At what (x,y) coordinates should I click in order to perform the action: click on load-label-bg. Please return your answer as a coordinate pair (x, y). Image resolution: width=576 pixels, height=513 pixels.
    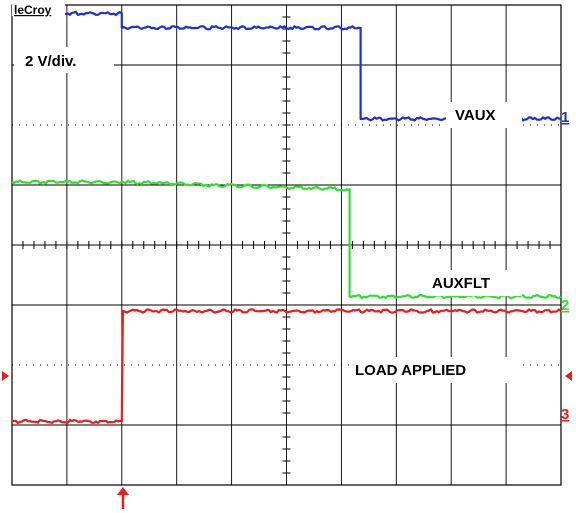
    Looking at the image, I should click on (434, 370).